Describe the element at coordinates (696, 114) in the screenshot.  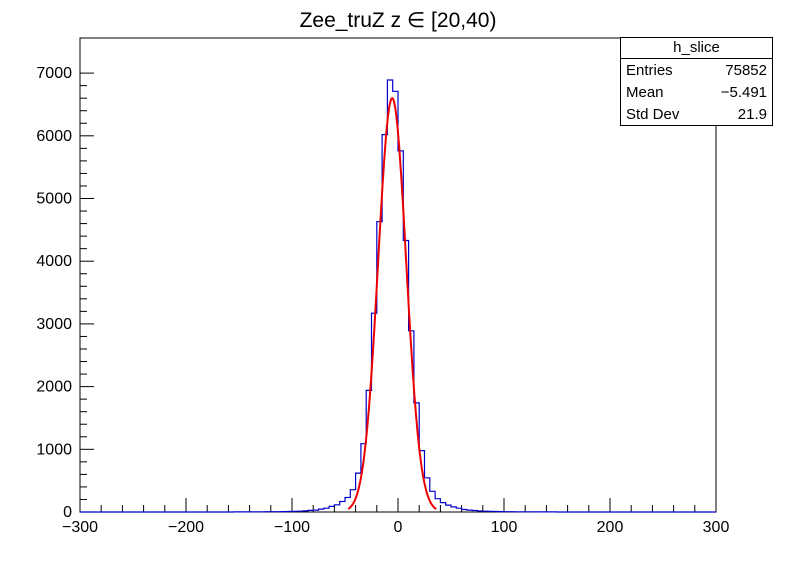
I see `stats-row-stddev: Std Dev 21.9` at that location.